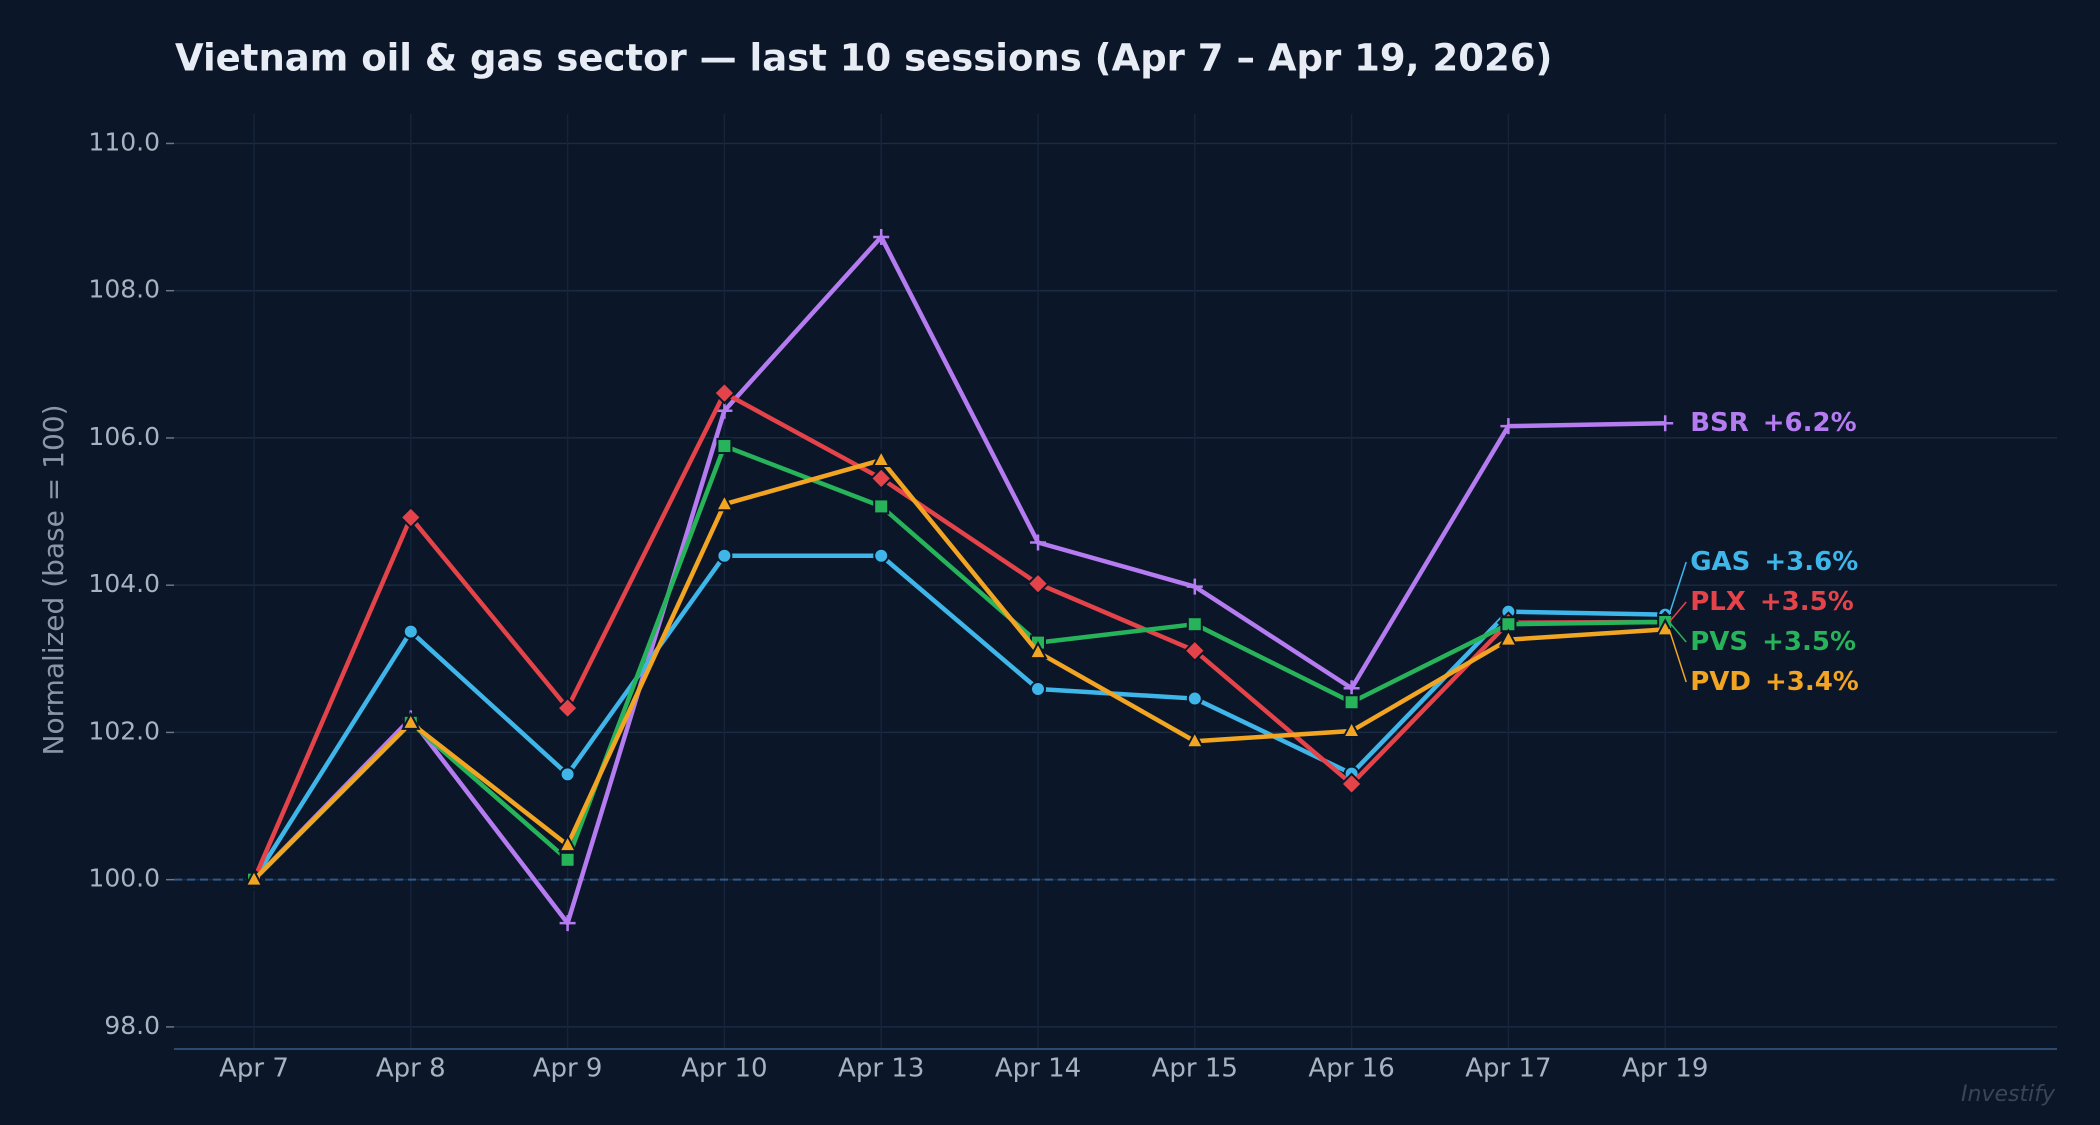 The width and height of the screenshot is (2100, 1125). Describe the element at coordinates (1810, 423) in the screenshot. I see `change-label: +6.2%` at that location.